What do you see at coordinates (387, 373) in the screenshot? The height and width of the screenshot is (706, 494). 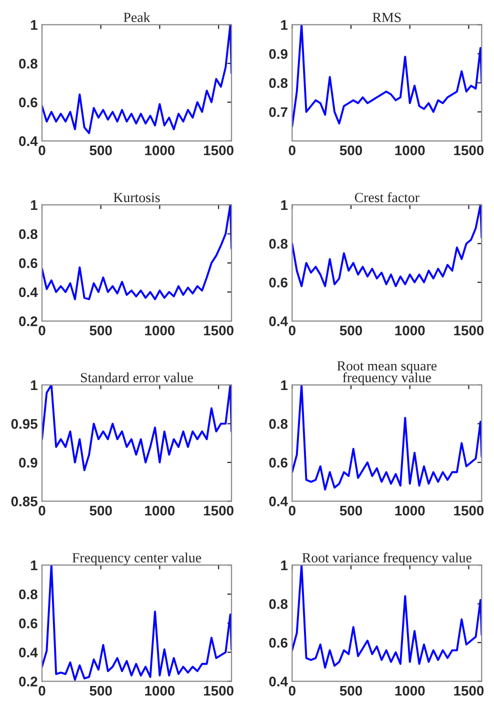 I see `chart-title: Root mean square frequency value` at bounding box center [387, 373].